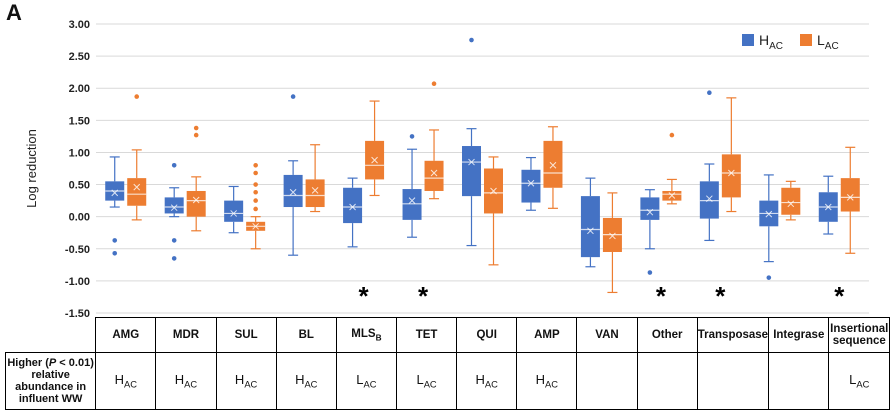 The height and width of the screenshot is (410, 890). I want to click on legend-label-l: LAC, so click(828, 42).